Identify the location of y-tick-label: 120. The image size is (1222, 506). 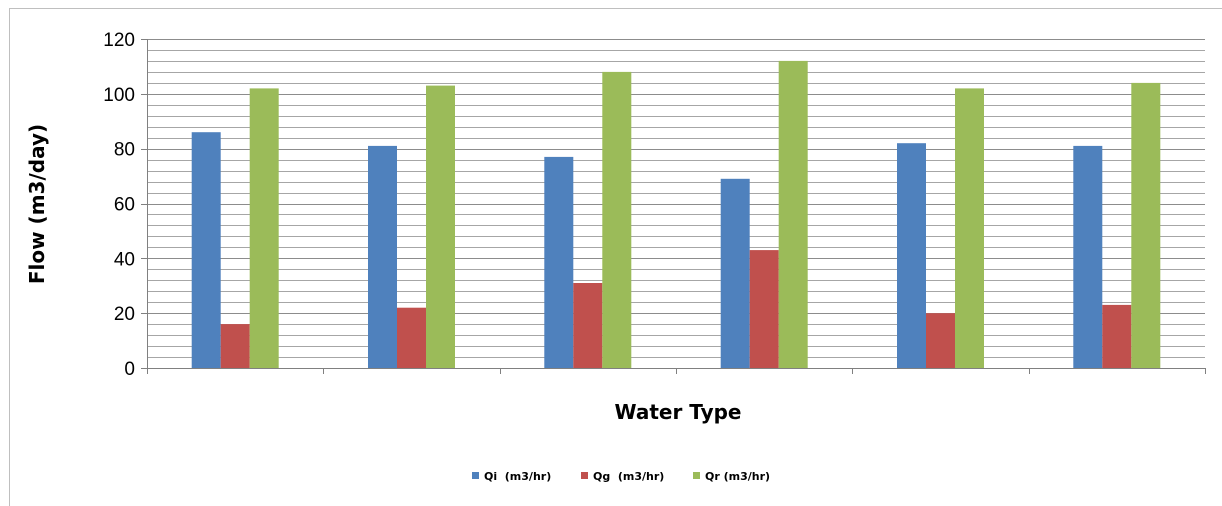
(119, 40).